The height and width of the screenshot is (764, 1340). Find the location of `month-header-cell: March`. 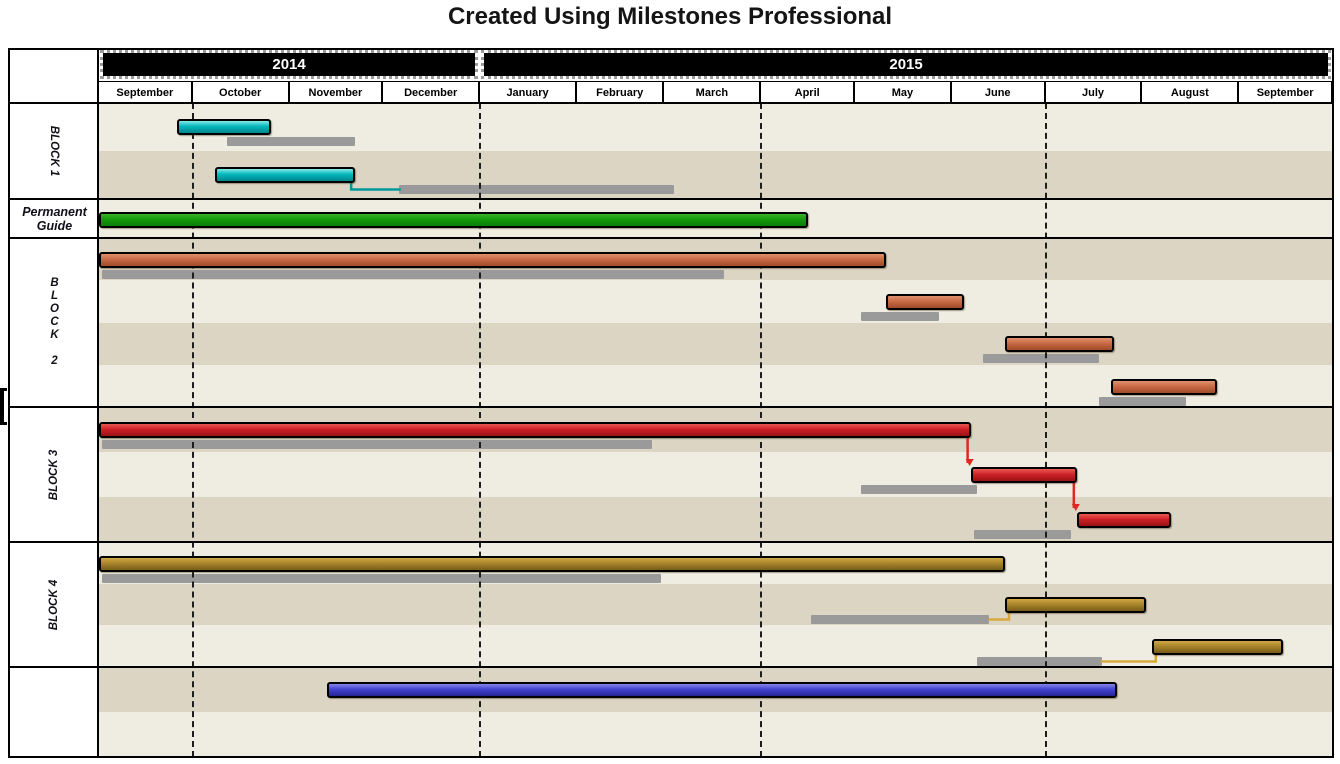

month-header-cell: March is located at coordinates (713, 92).